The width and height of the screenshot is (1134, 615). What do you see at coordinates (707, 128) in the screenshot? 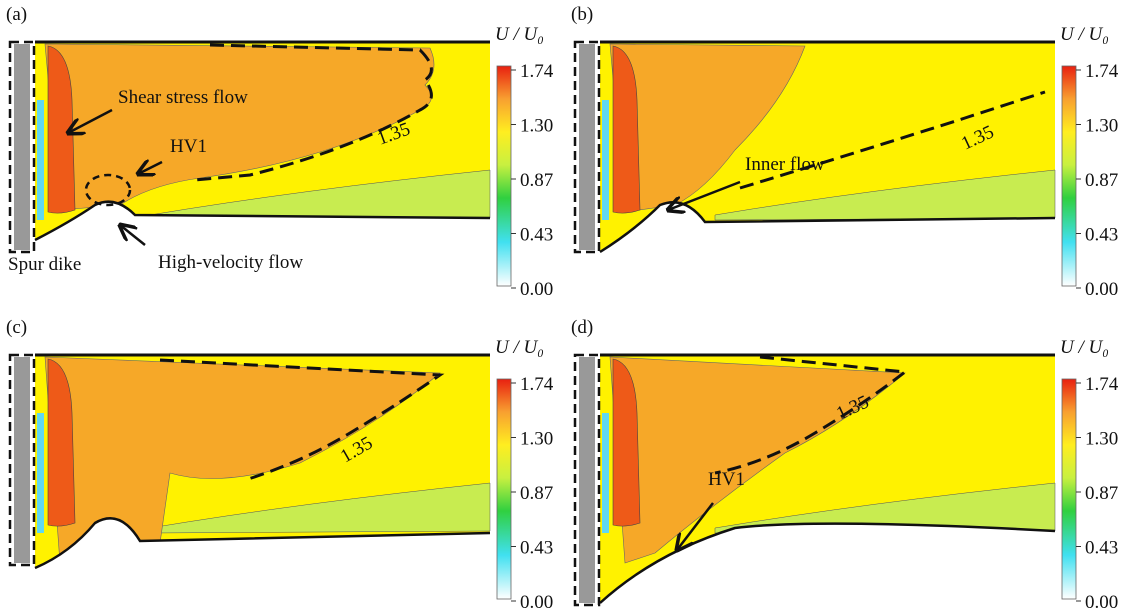
I see `moderate-region` at bounding box center [707, 128].